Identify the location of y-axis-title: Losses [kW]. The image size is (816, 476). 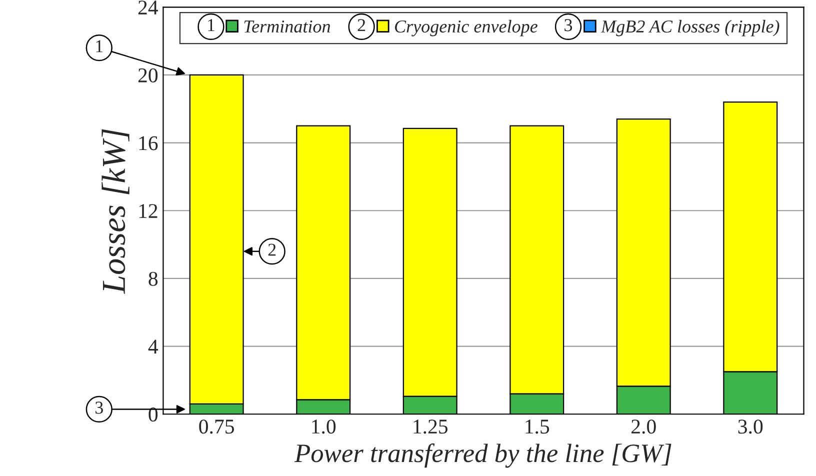
(116, 211).